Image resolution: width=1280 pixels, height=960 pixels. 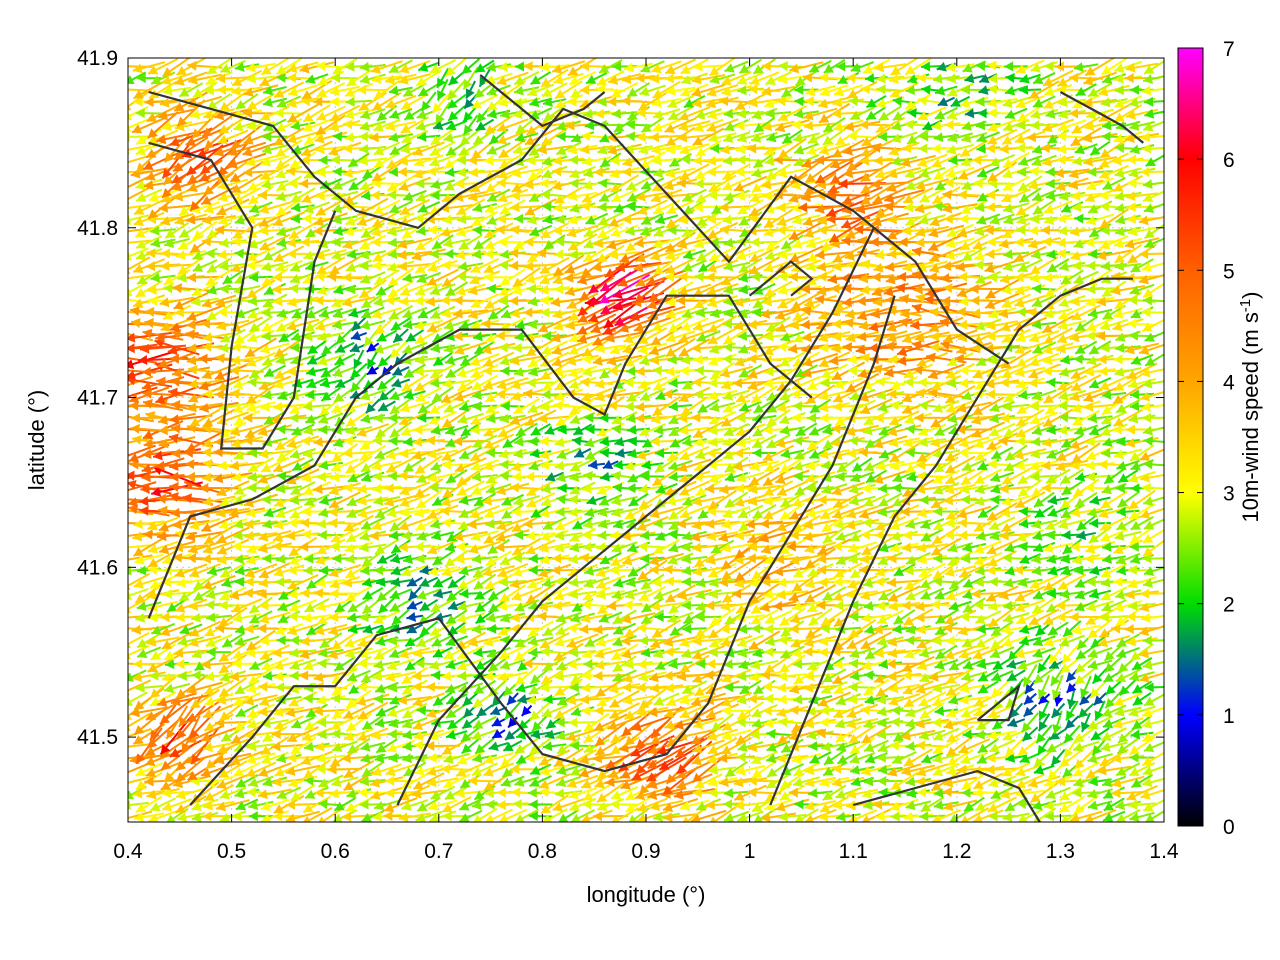 I want to click on colorbar-gradient, so click(x=1190, y=437).